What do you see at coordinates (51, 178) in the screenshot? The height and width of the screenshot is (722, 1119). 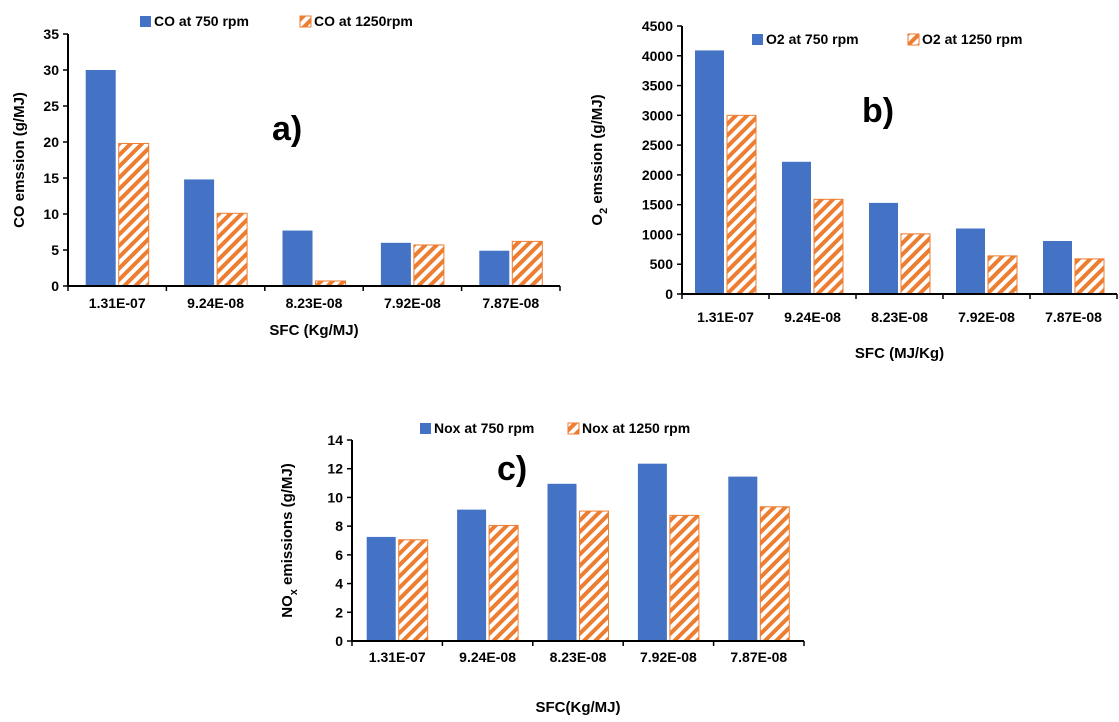 I see `y-tick-label: 15` at bounding box center [51, 178].